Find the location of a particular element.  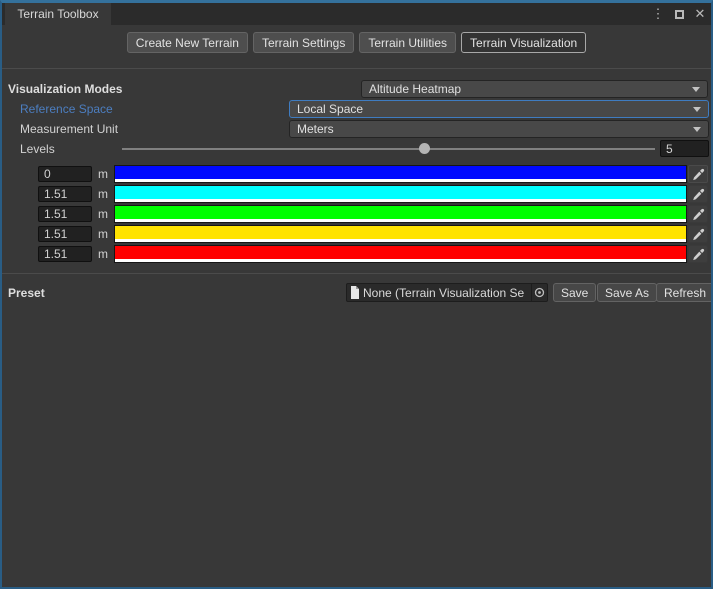

reference-space-dropdown: Local Space is located at coordinates (499, 109).